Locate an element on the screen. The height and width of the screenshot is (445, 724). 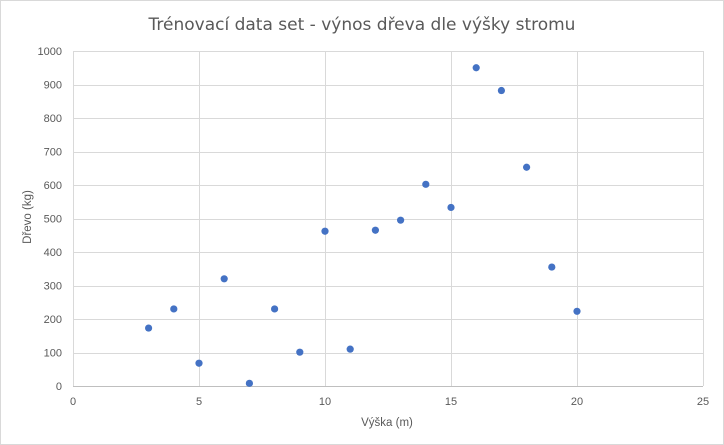
y-axis-label: Dřevo (kg) is located at coordinates (28, 217).